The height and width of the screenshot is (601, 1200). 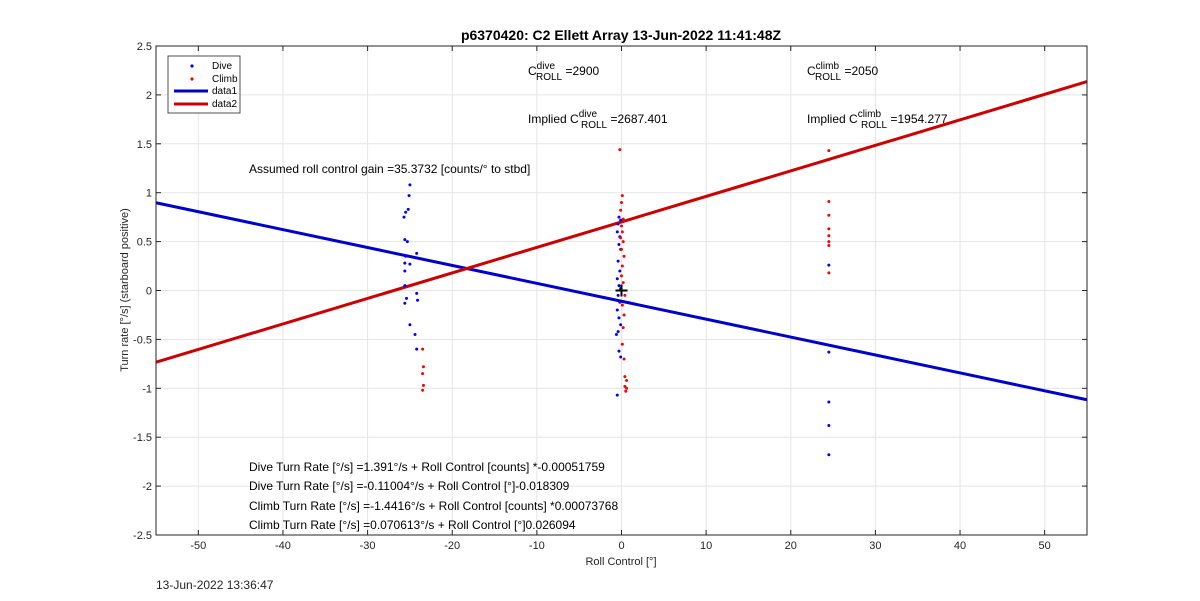 I want to click on x-tick-label: 20, so click(x=791, y=546).